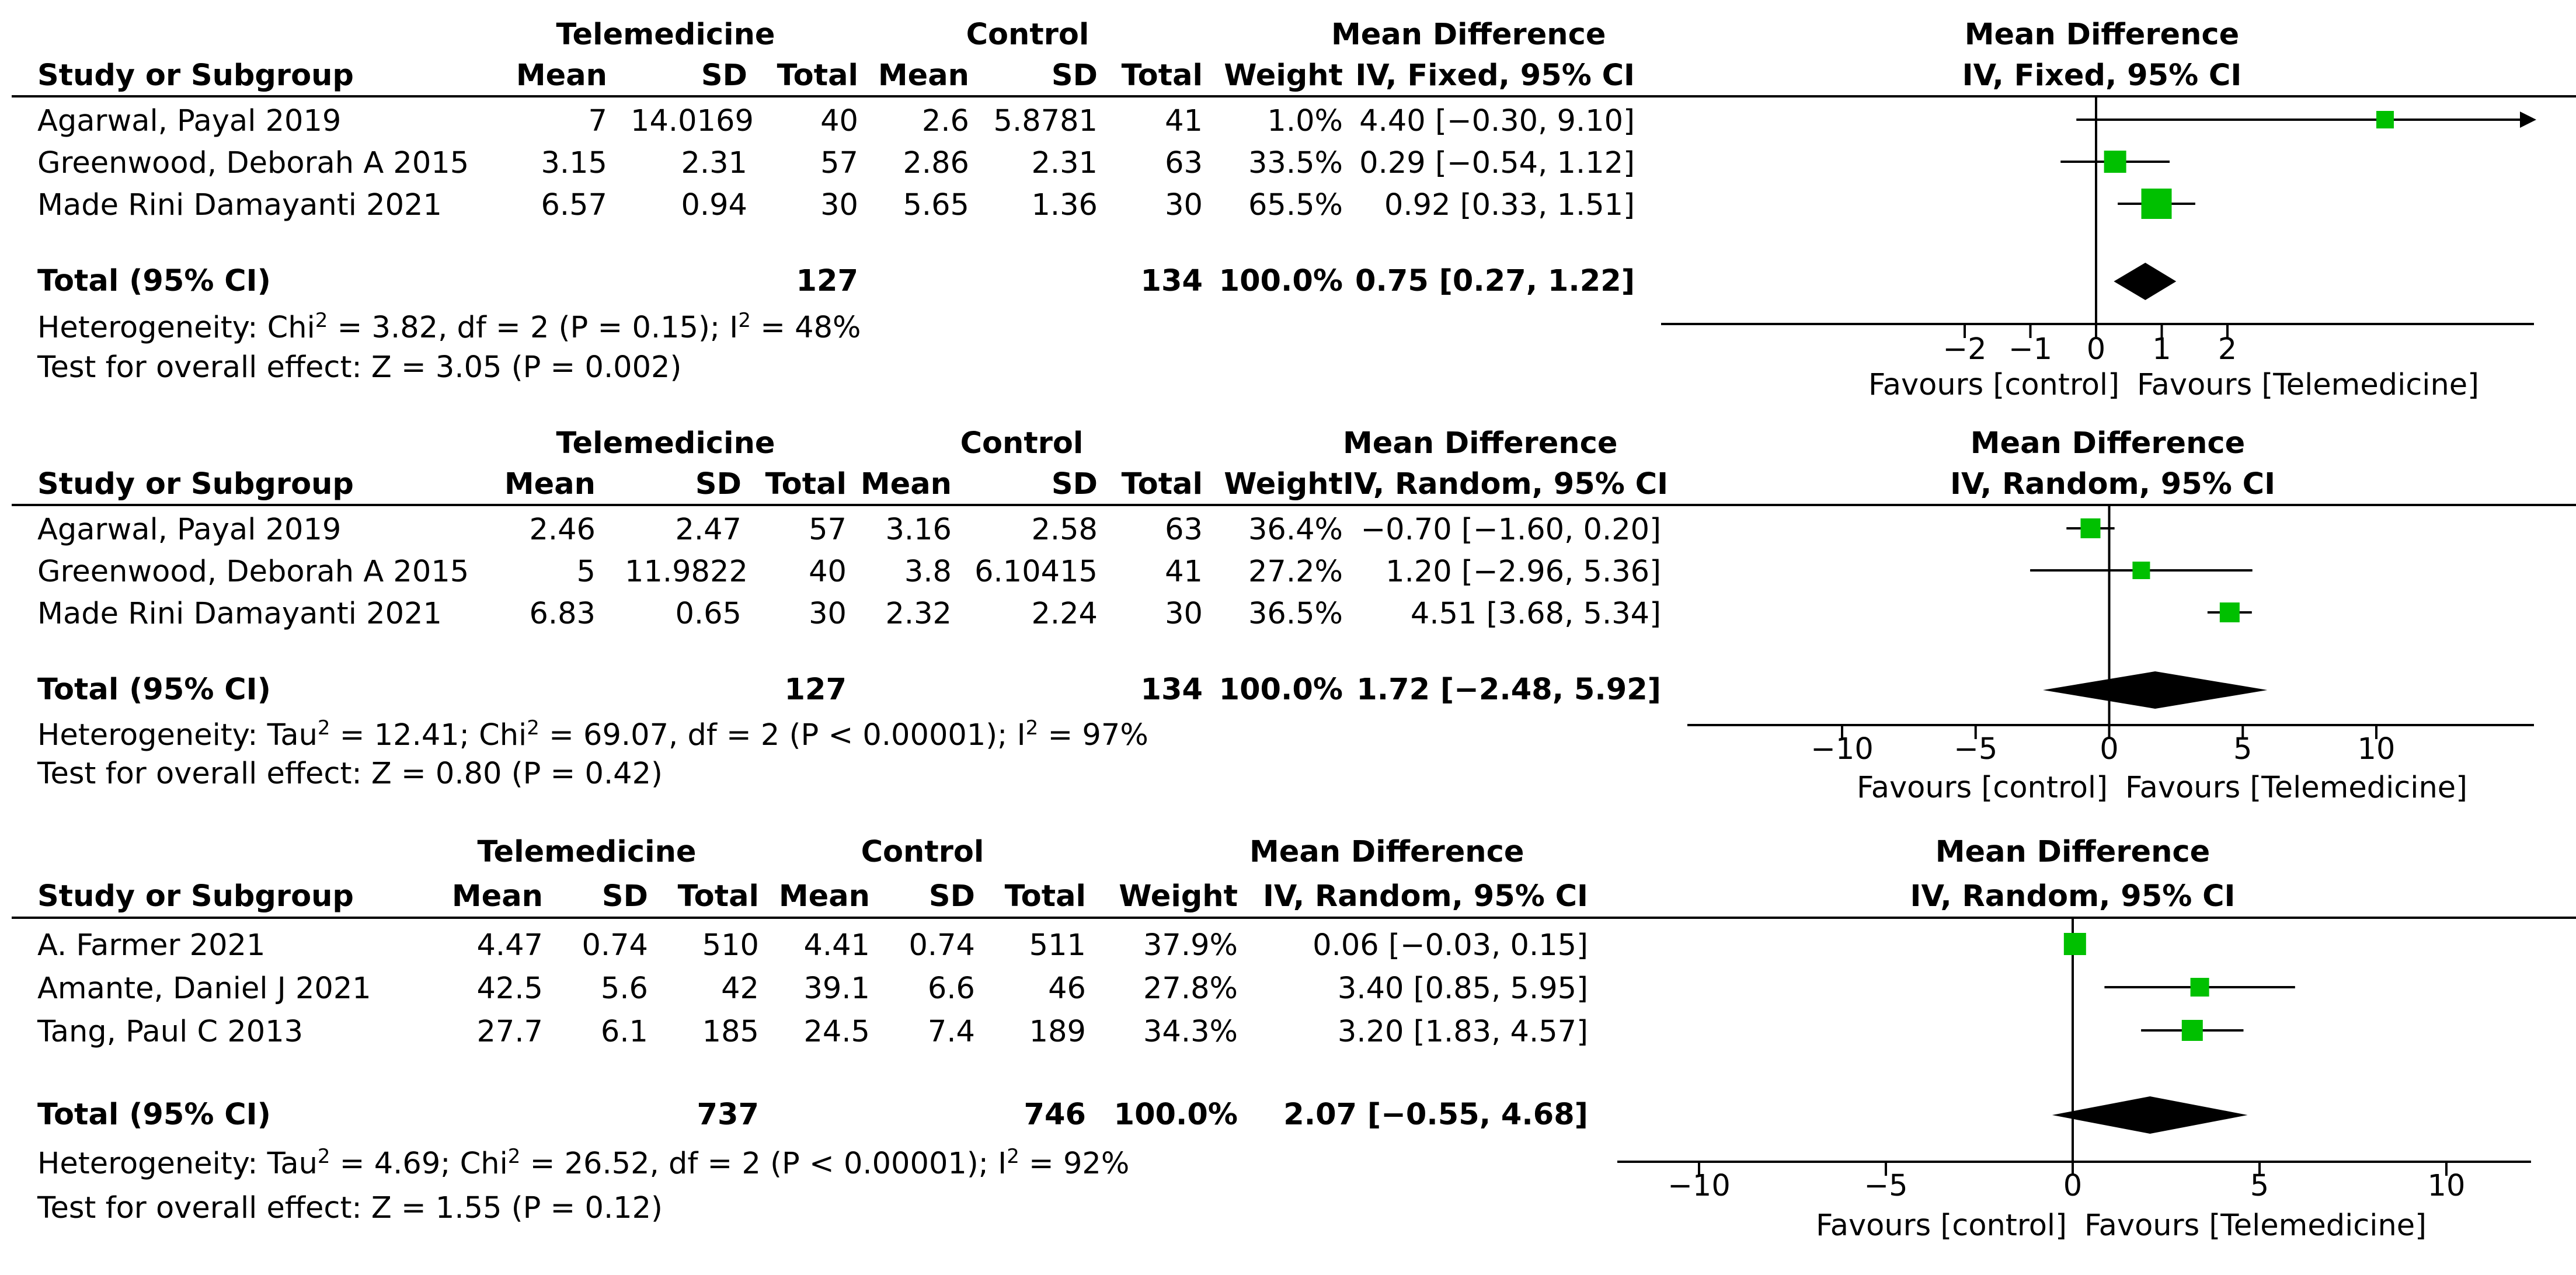 The width and height of the screenshot is (2576, 1275). Describe the element at coordinates (714, 205) in the screenshot. I see `sd1-value: 0.94` at that location.